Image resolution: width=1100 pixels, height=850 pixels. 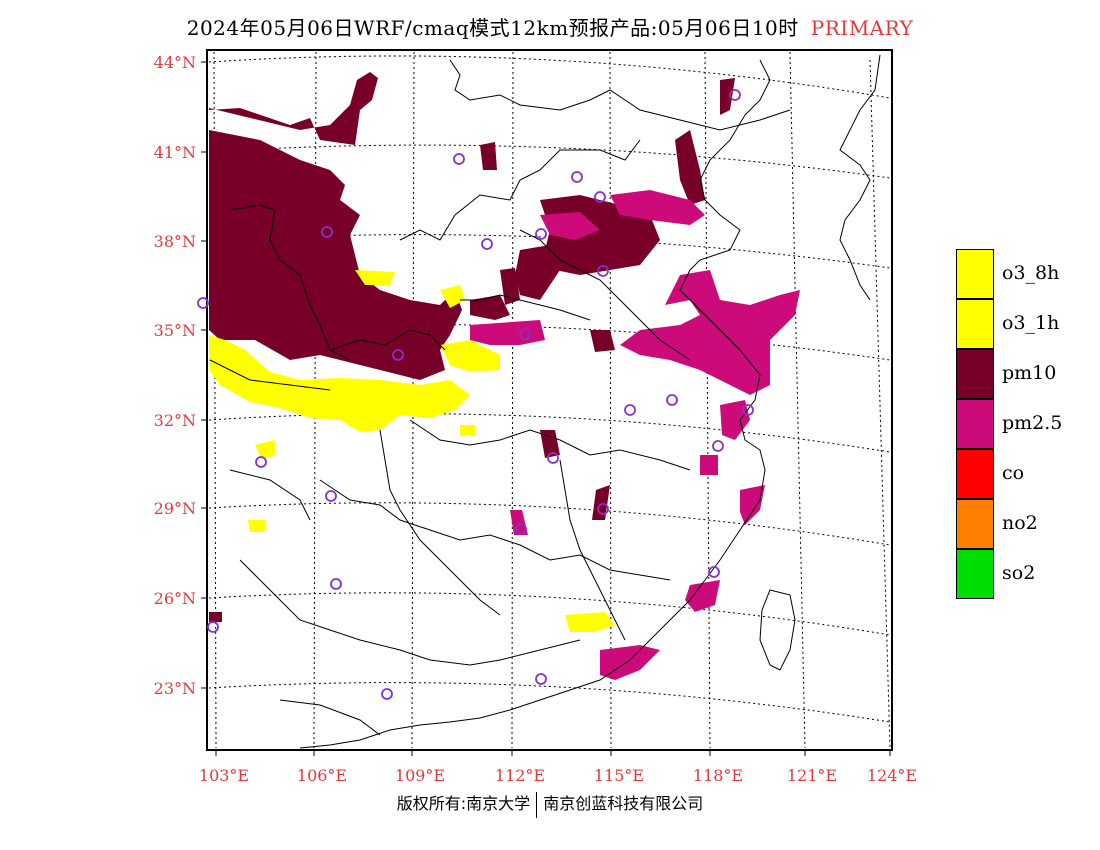 I want to click on copyright-footer: 版权所有:南京大学 南京创蓝科技有限公司, so click(x=550, y=804).